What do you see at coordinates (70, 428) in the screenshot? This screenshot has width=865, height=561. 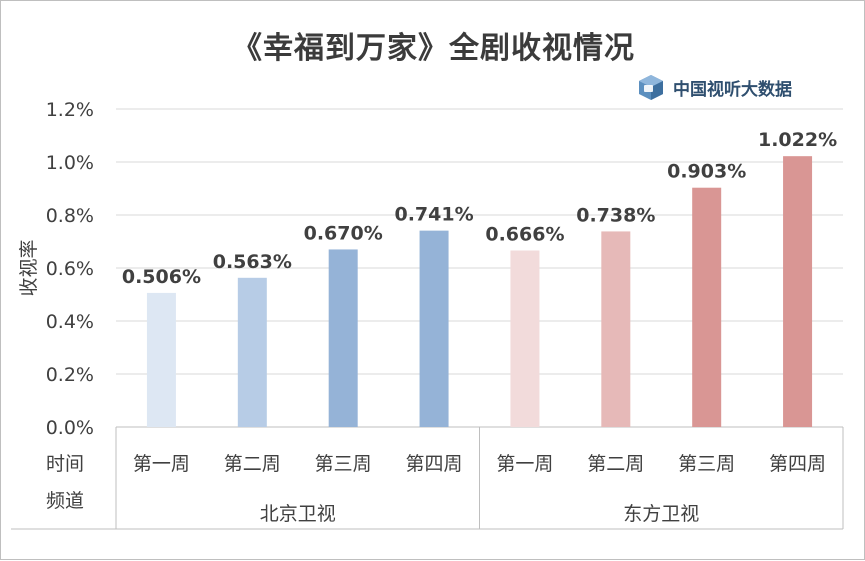 I see `y-tick-label: 0.0%` at bounding box center [70, 428].